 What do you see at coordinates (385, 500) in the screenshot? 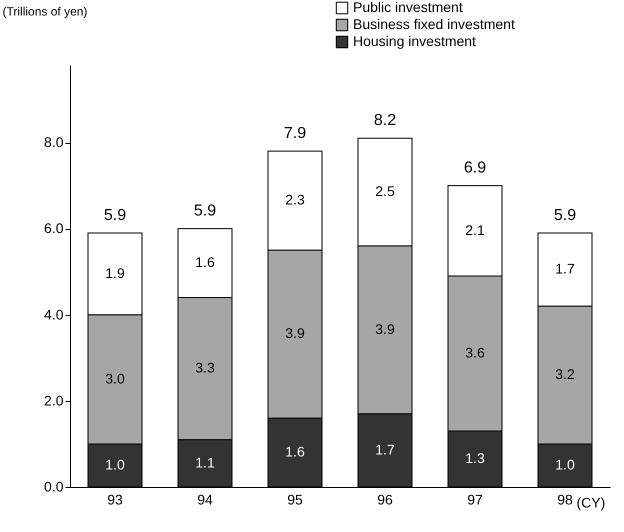
I see `x-tick-label: 96` at bounding box center [385, 500].